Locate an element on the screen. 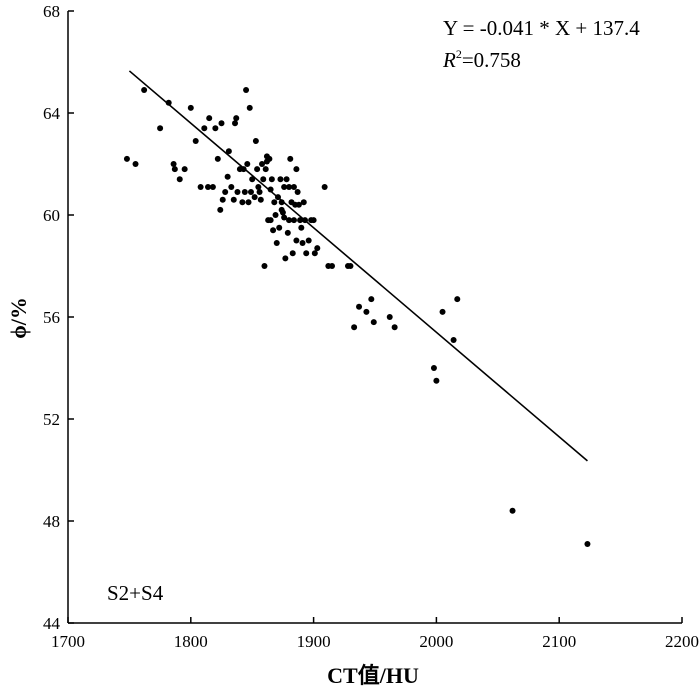  y-tick-label: 44 is located at coordinates (52, 623).